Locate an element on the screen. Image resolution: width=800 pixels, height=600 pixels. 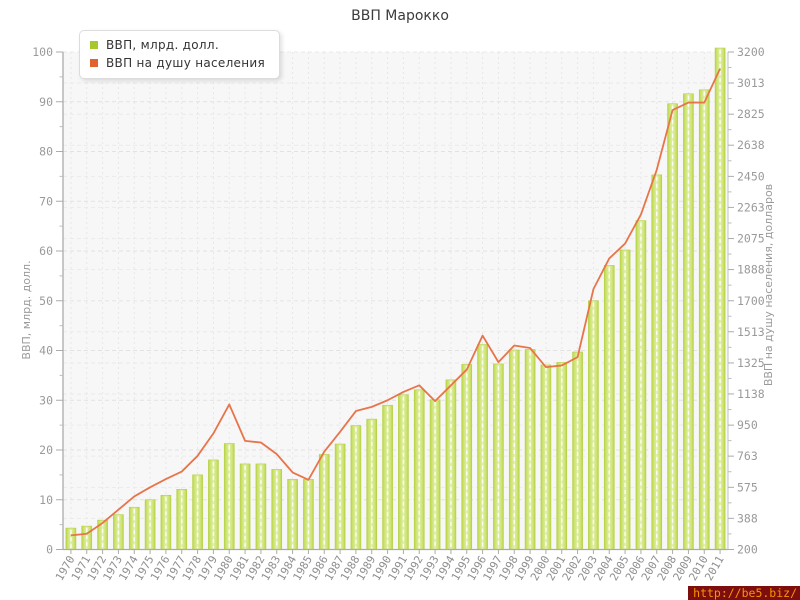
bar-1998 is located at coordinates (514, 449).